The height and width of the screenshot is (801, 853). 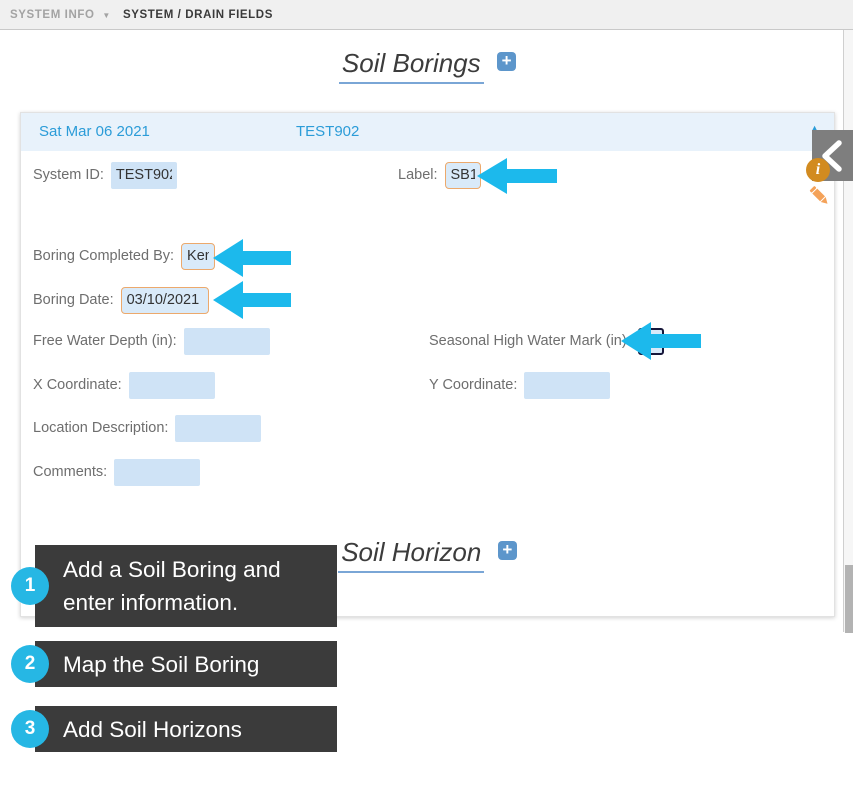 What do you see at coordinates (426, 15) in the screenshot?
I see `top-bar: SYSTEM INFO ▼ SYSTEM / DRAIN FIELDS` at bounding box center [426, 15].